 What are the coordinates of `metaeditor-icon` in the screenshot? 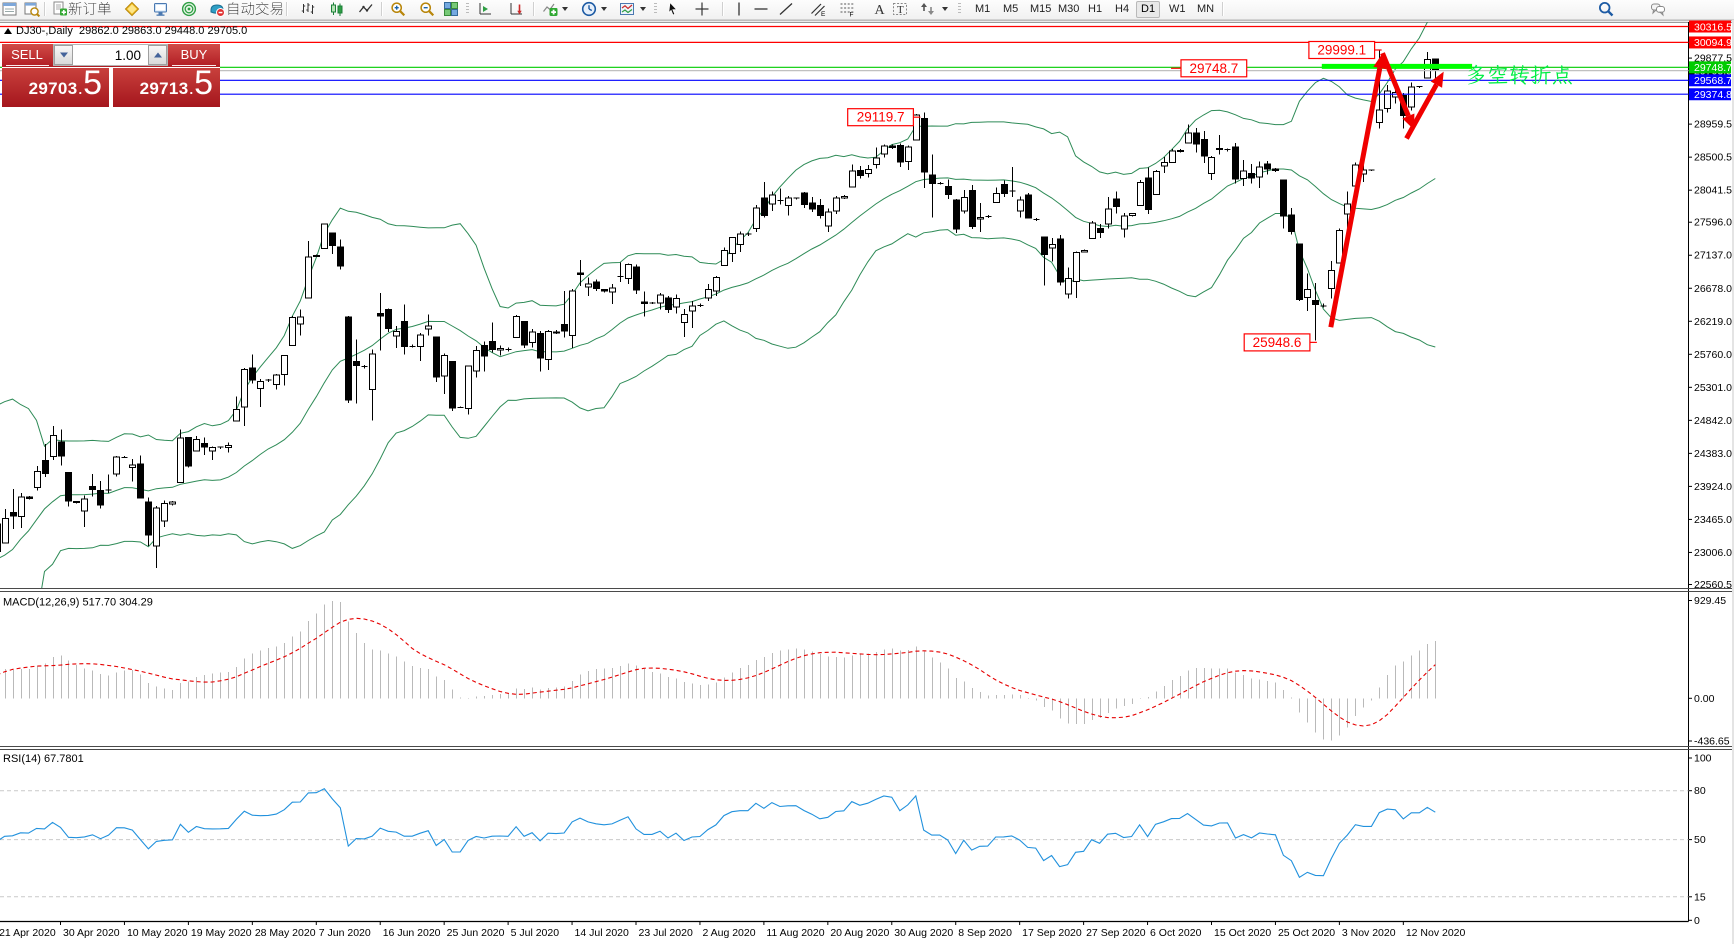 It's located at (132, 9).